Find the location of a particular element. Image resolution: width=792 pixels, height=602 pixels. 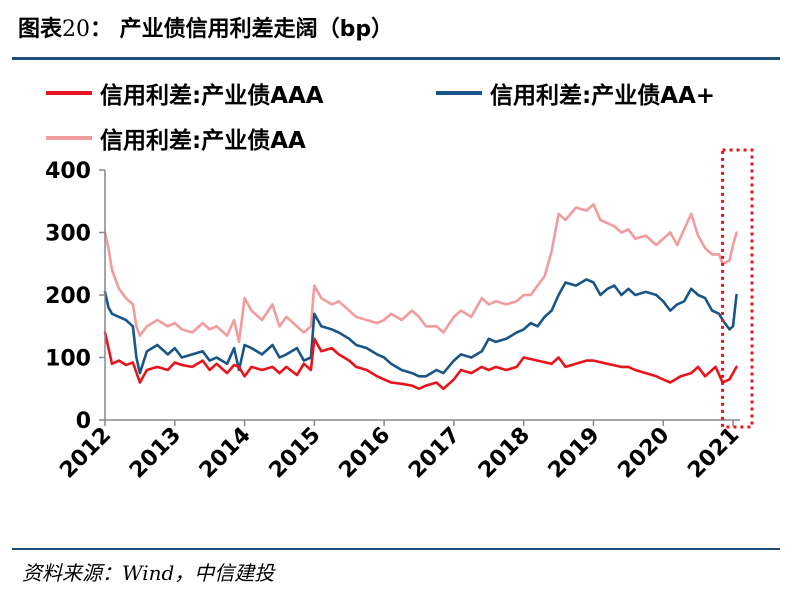

figure-title-prefix: 图表 is located at coordinates (40, 29).